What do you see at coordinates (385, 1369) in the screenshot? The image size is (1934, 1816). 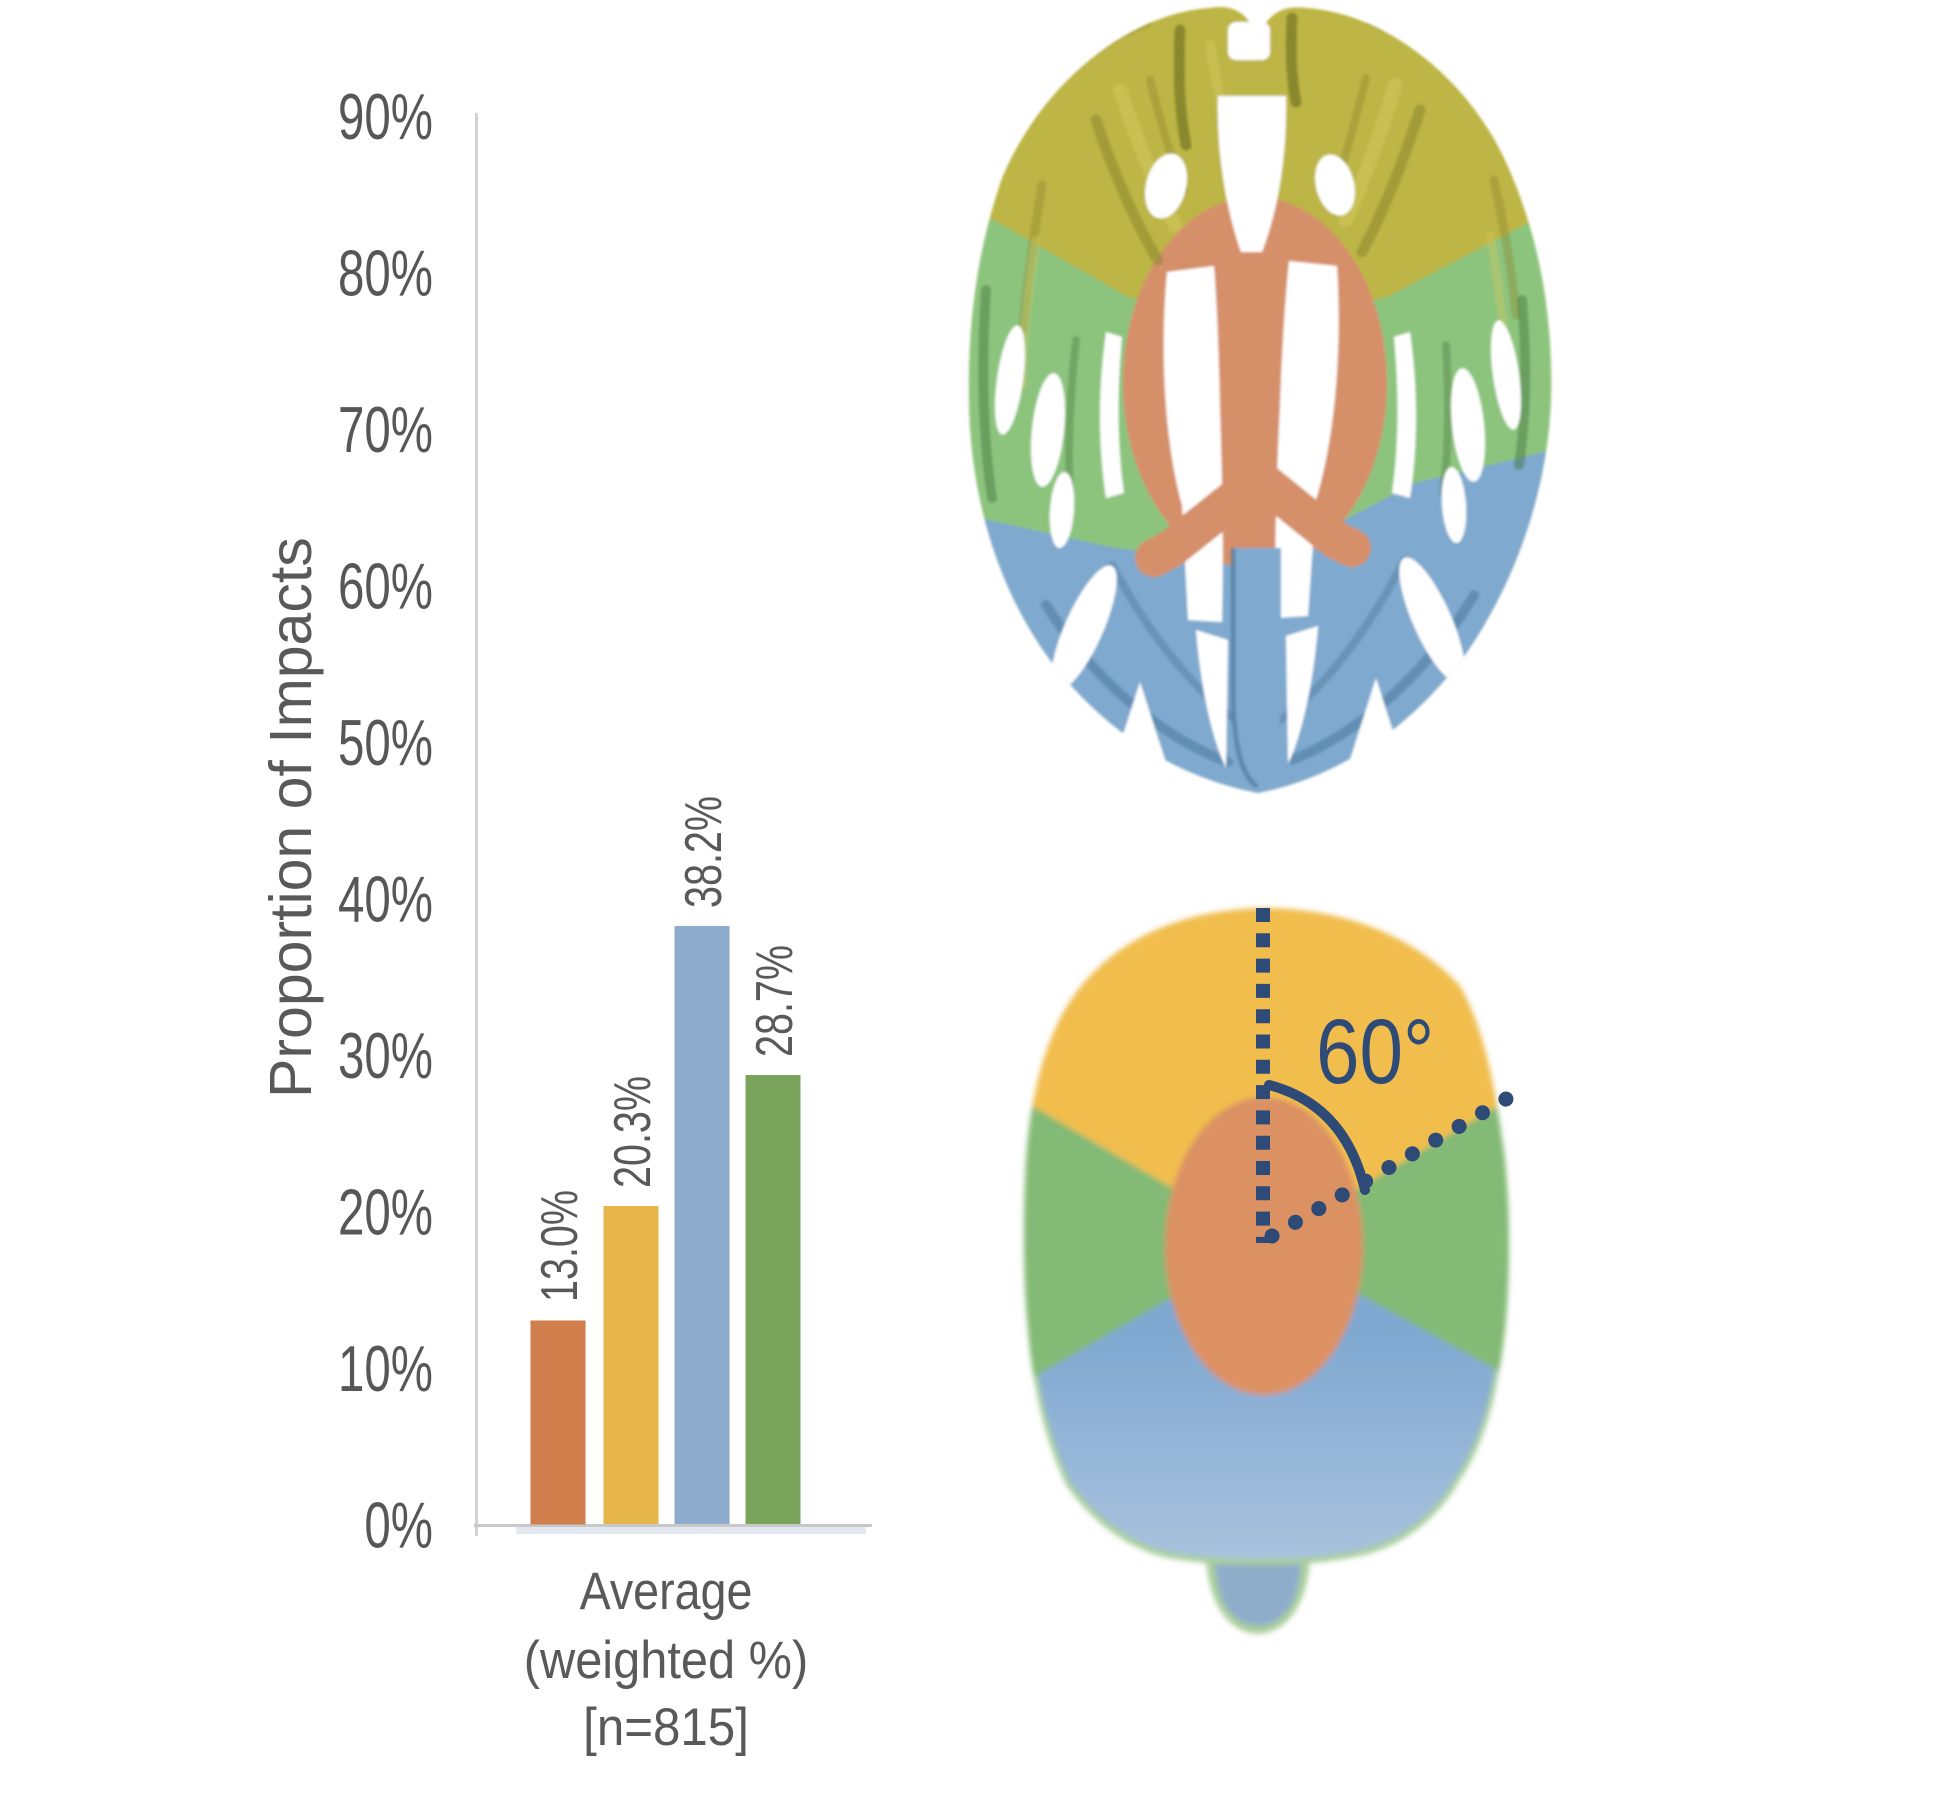 I see `svg-text: 10%` at bounding box center [385, 1369].